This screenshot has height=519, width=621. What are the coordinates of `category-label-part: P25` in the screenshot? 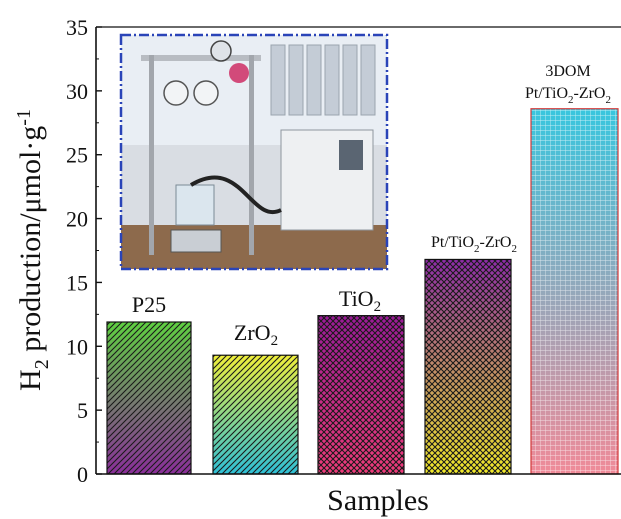 It's located at (149, 304).